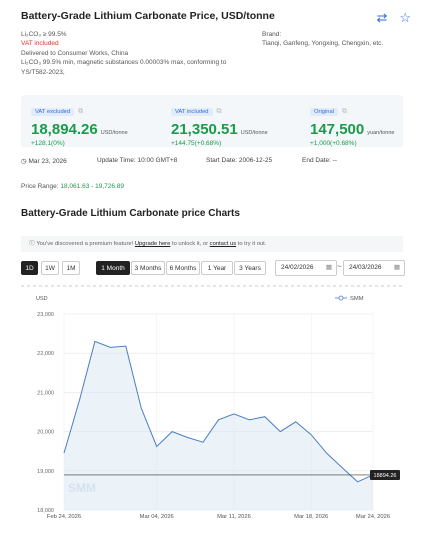 This screenshot has width=431, height=539. I want to click on price-tag: VAT included, so click(192, 112).